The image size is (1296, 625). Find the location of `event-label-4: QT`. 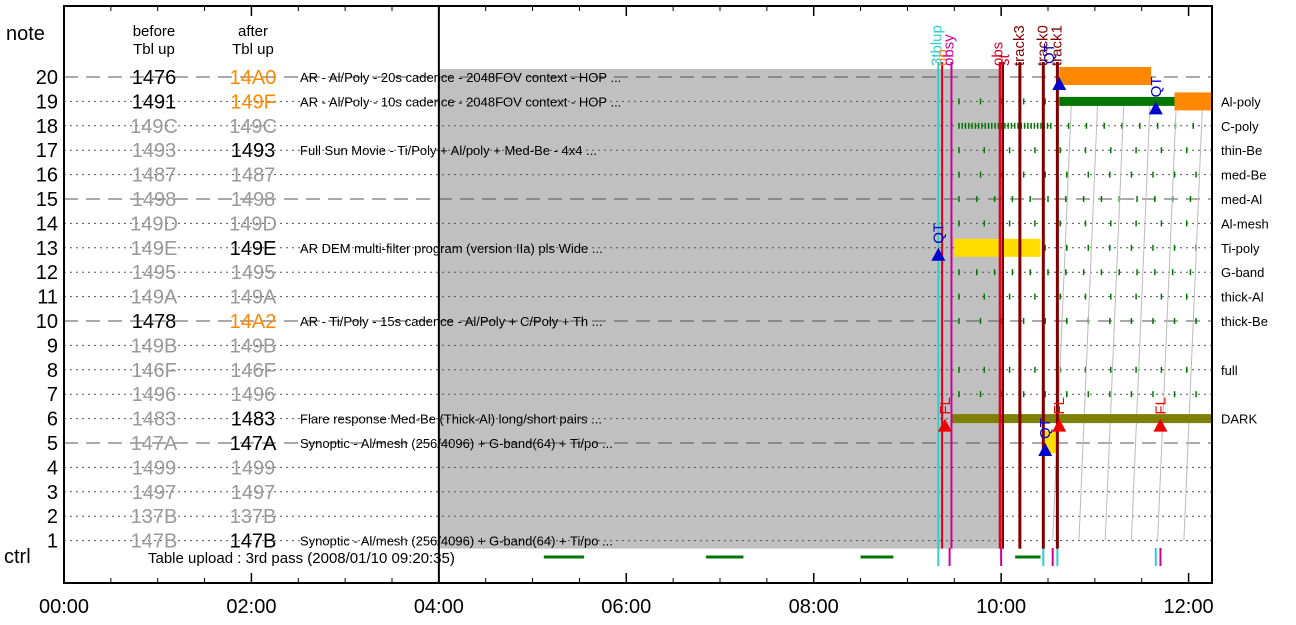

event-label-4: QT is located at coordinates (1045, 428).